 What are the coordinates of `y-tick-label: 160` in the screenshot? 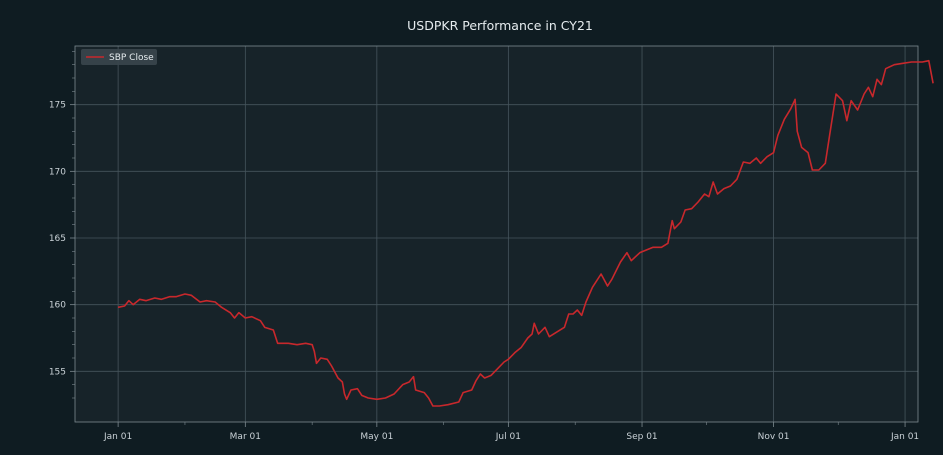 It's located at (57, 306).